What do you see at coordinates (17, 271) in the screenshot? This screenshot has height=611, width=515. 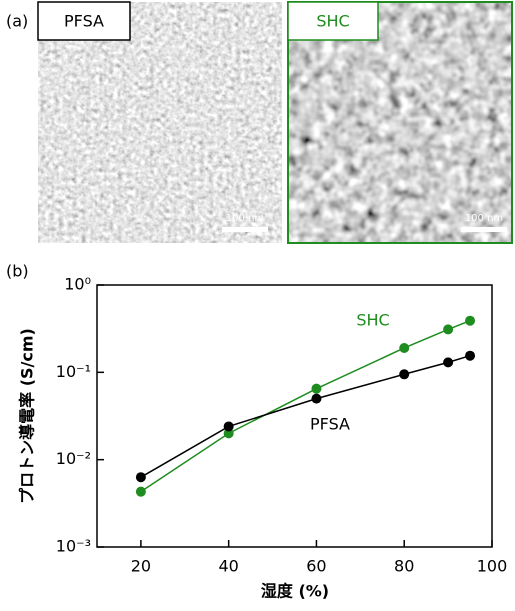 I see `panel-label: (b)` at bounding box center [17, 271].